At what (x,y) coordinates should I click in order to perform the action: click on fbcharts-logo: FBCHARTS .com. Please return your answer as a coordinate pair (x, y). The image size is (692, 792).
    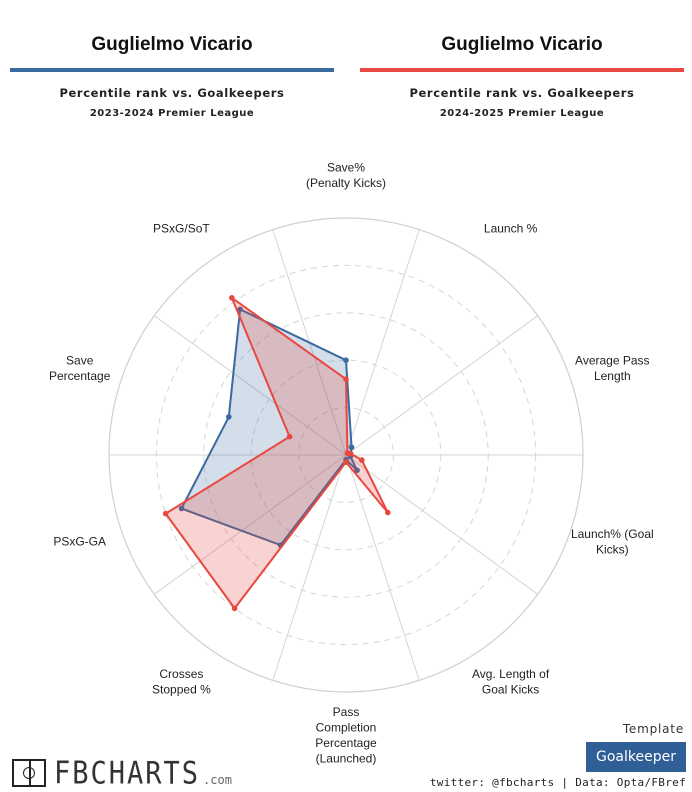
    Looking at the image, I should click on (122, 773).